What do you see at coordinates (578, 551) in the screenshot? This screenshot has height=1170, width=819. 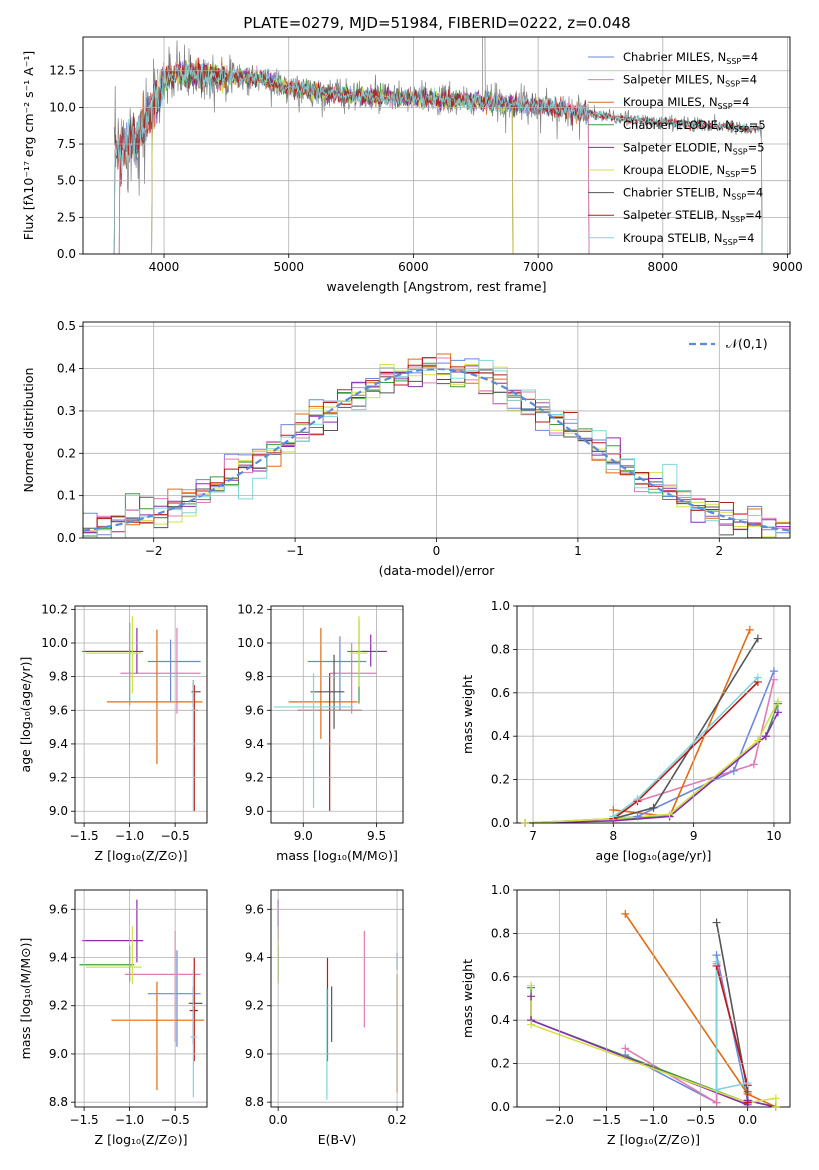 I see `x-tick-label: 1` at bounding box center [578, 551].